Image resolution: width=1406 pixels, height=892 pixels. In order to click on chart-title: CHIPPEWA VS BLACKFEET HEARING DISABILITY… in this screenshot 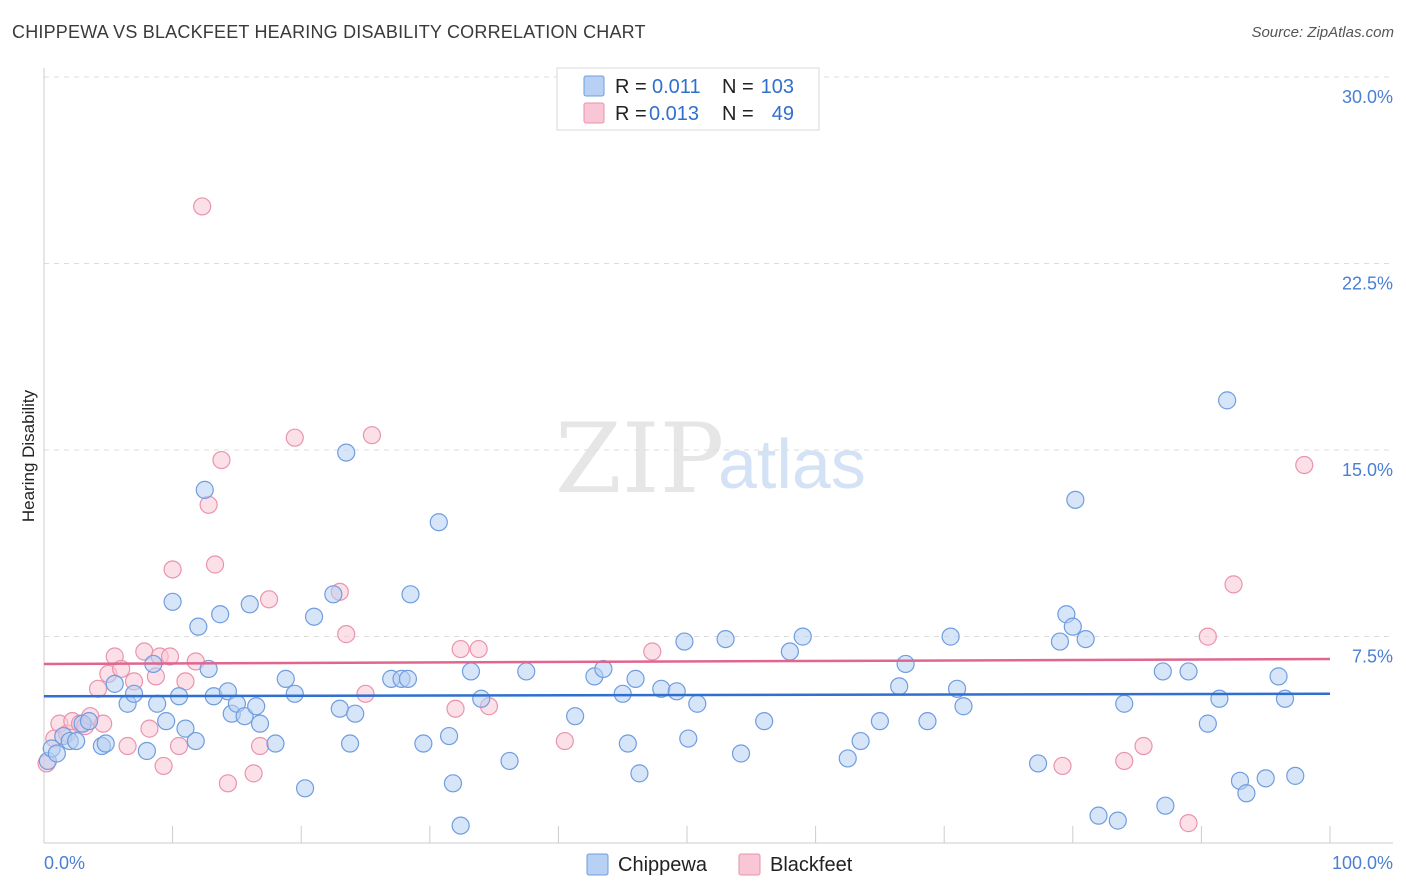, I will do `click(329, 32)`.